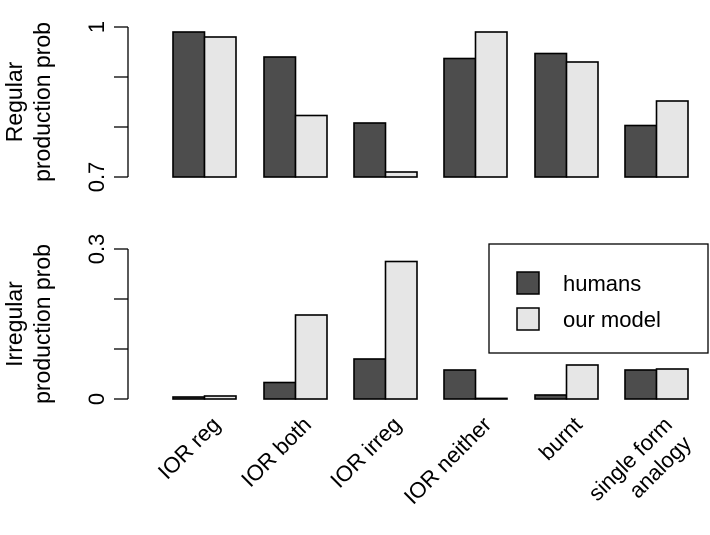  Describe the element at coordinates (96, 399) in the screenshot. I see `irregular-y-tick-label: 0` at that location.